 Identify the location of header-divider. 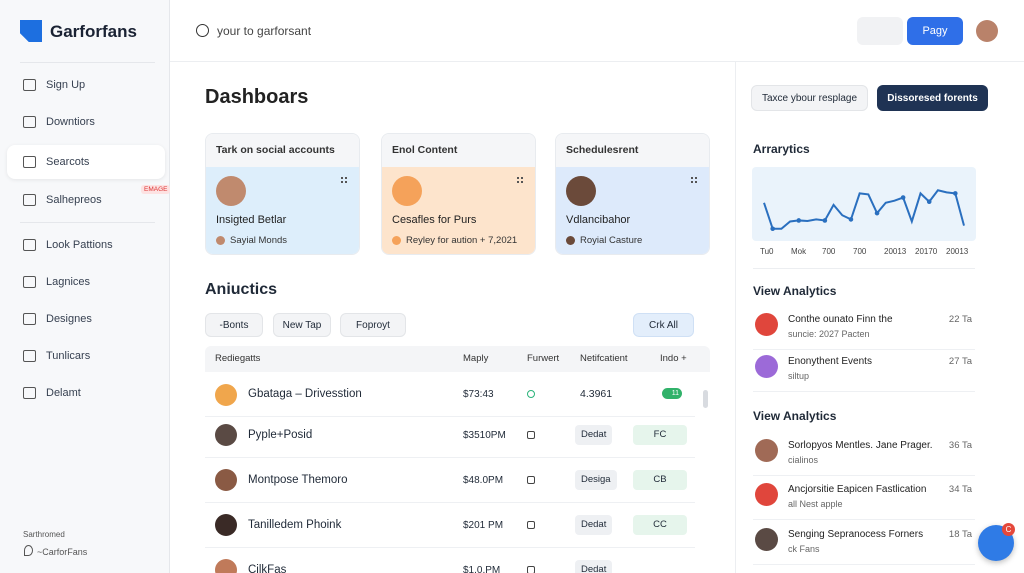
(597, 61).